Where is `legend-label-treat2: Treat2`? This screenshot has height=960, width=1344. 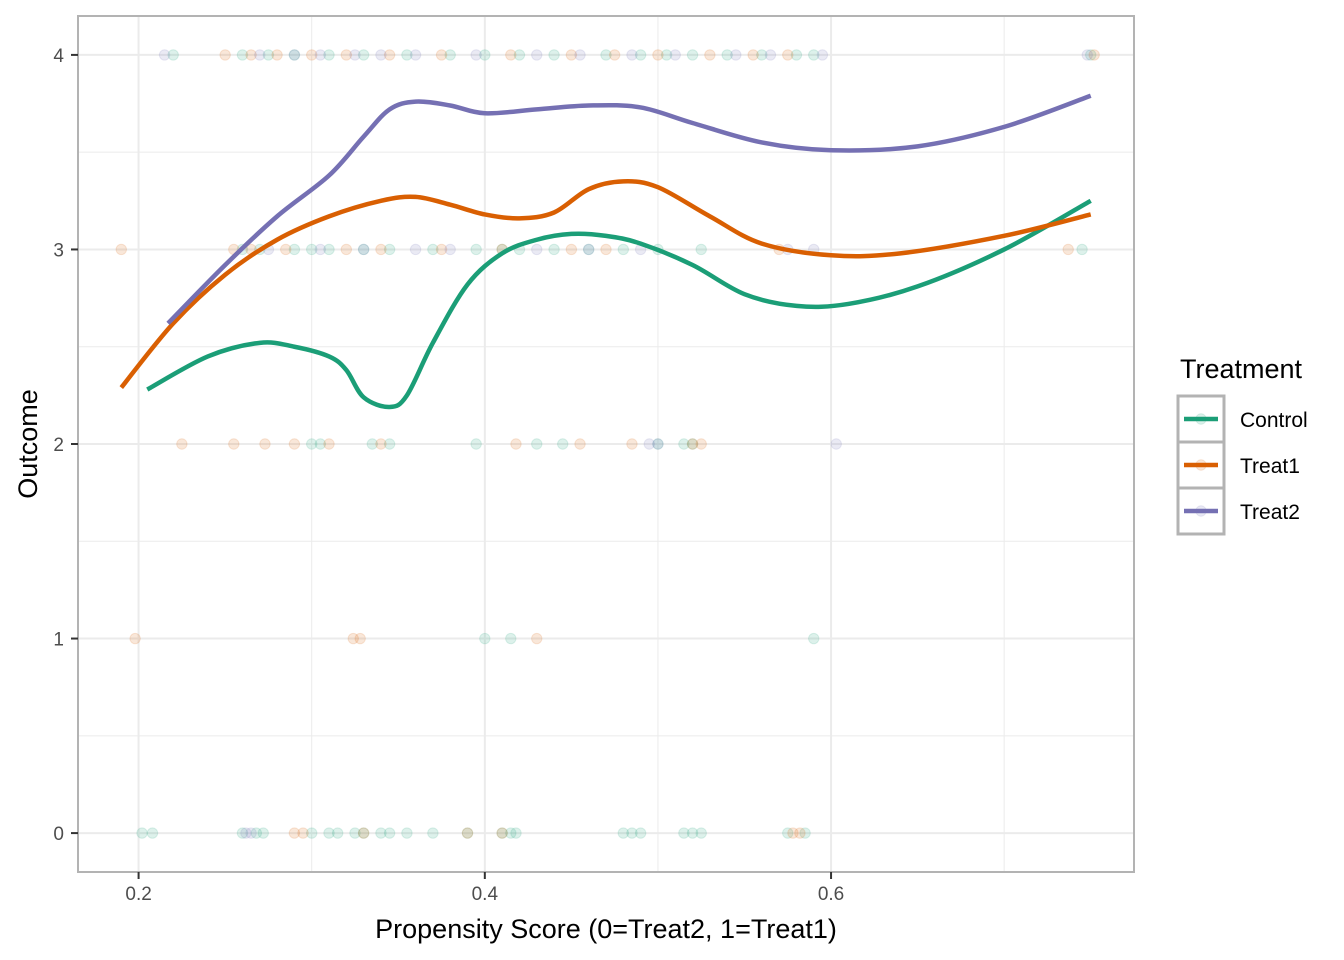 legend-label-treat2: Treat2 is located at coordinates (1270, 512).